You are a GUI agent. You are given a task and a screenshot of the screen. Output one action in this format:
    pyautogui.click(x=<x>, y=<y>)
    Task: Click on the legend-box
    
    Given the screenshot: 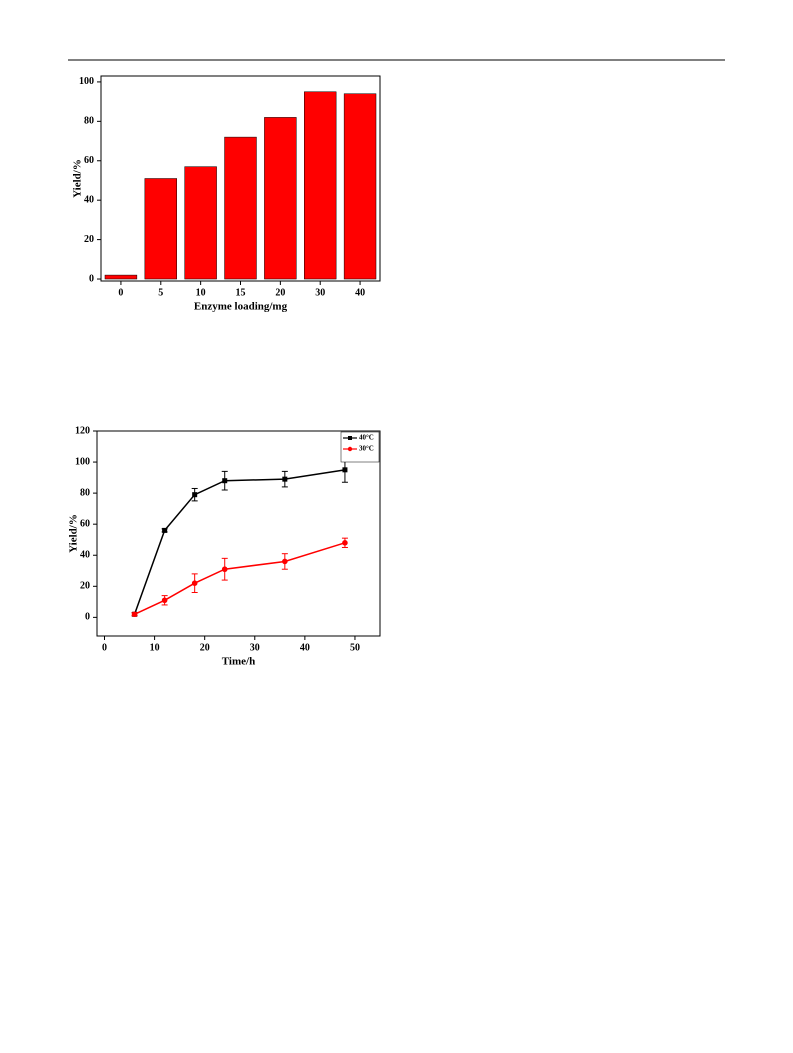 What is the action you would take?
    pyautogui.click(x=360, y=447)
    